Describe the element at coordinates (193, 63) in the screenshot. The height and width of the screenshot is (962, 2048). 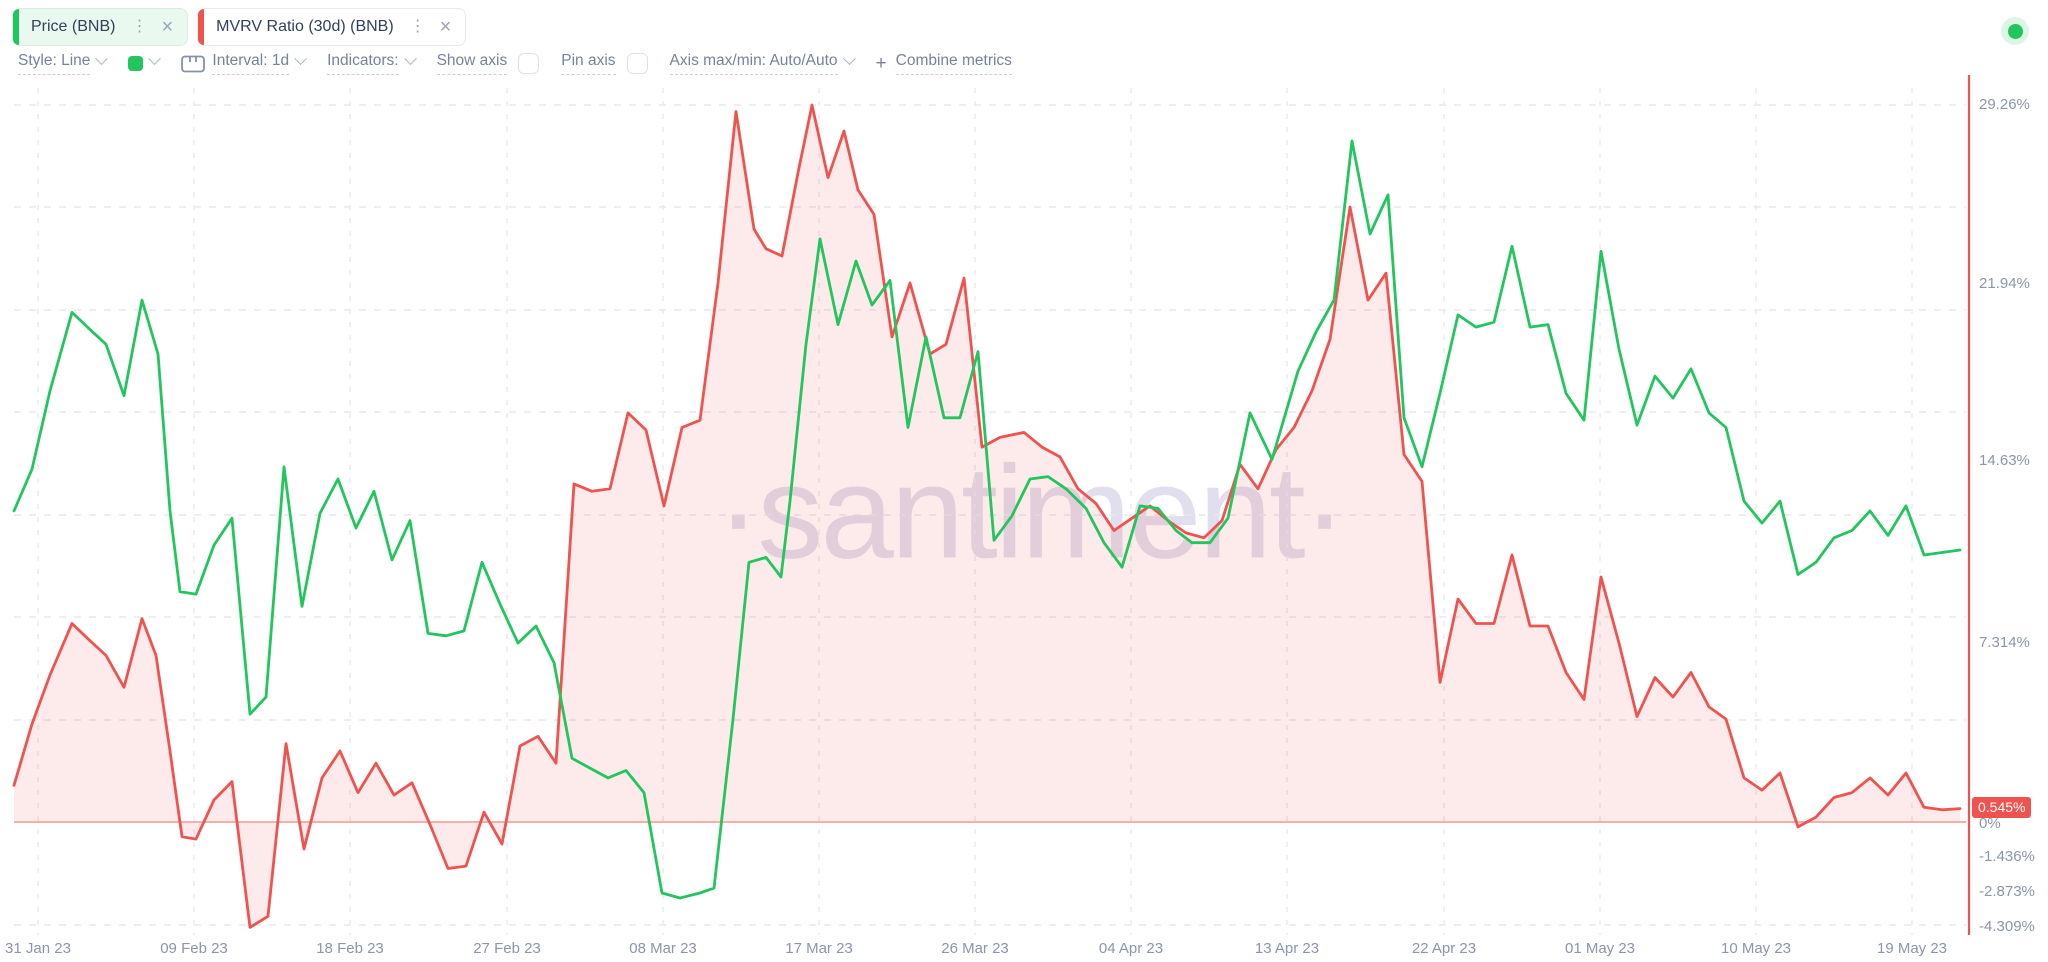
I see `interval-ruler-icon` at that location.